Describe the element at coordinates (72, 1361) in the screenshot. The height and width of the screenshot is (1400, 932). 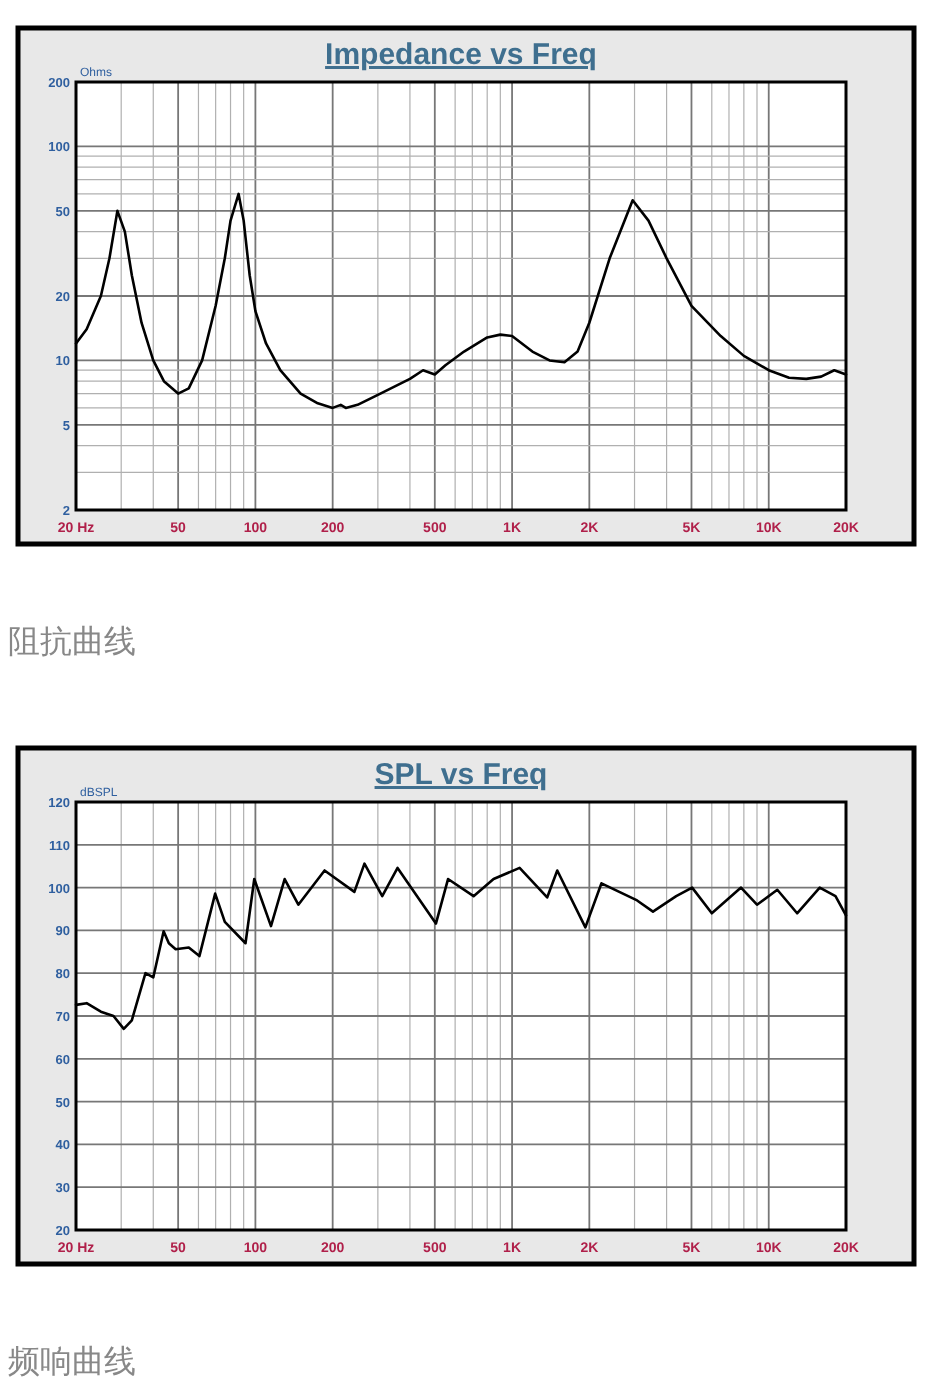
I see `text: 频响曲线` at that location.